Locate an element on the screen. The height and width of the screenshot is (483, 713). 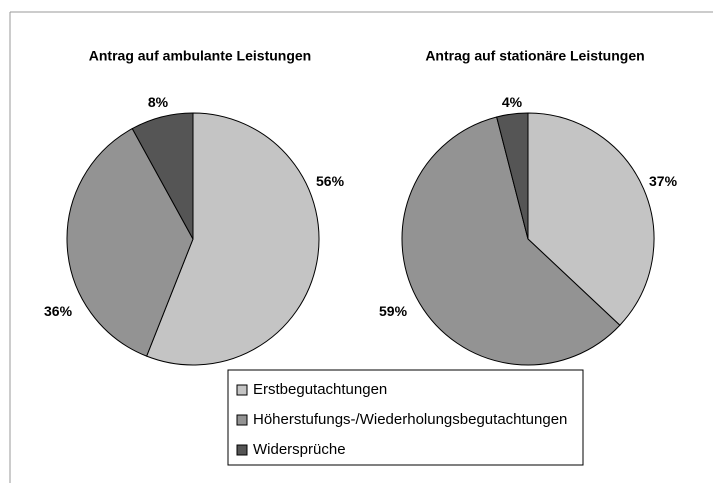
legend-label: Widersprüche is located at coordinates (299, 449).